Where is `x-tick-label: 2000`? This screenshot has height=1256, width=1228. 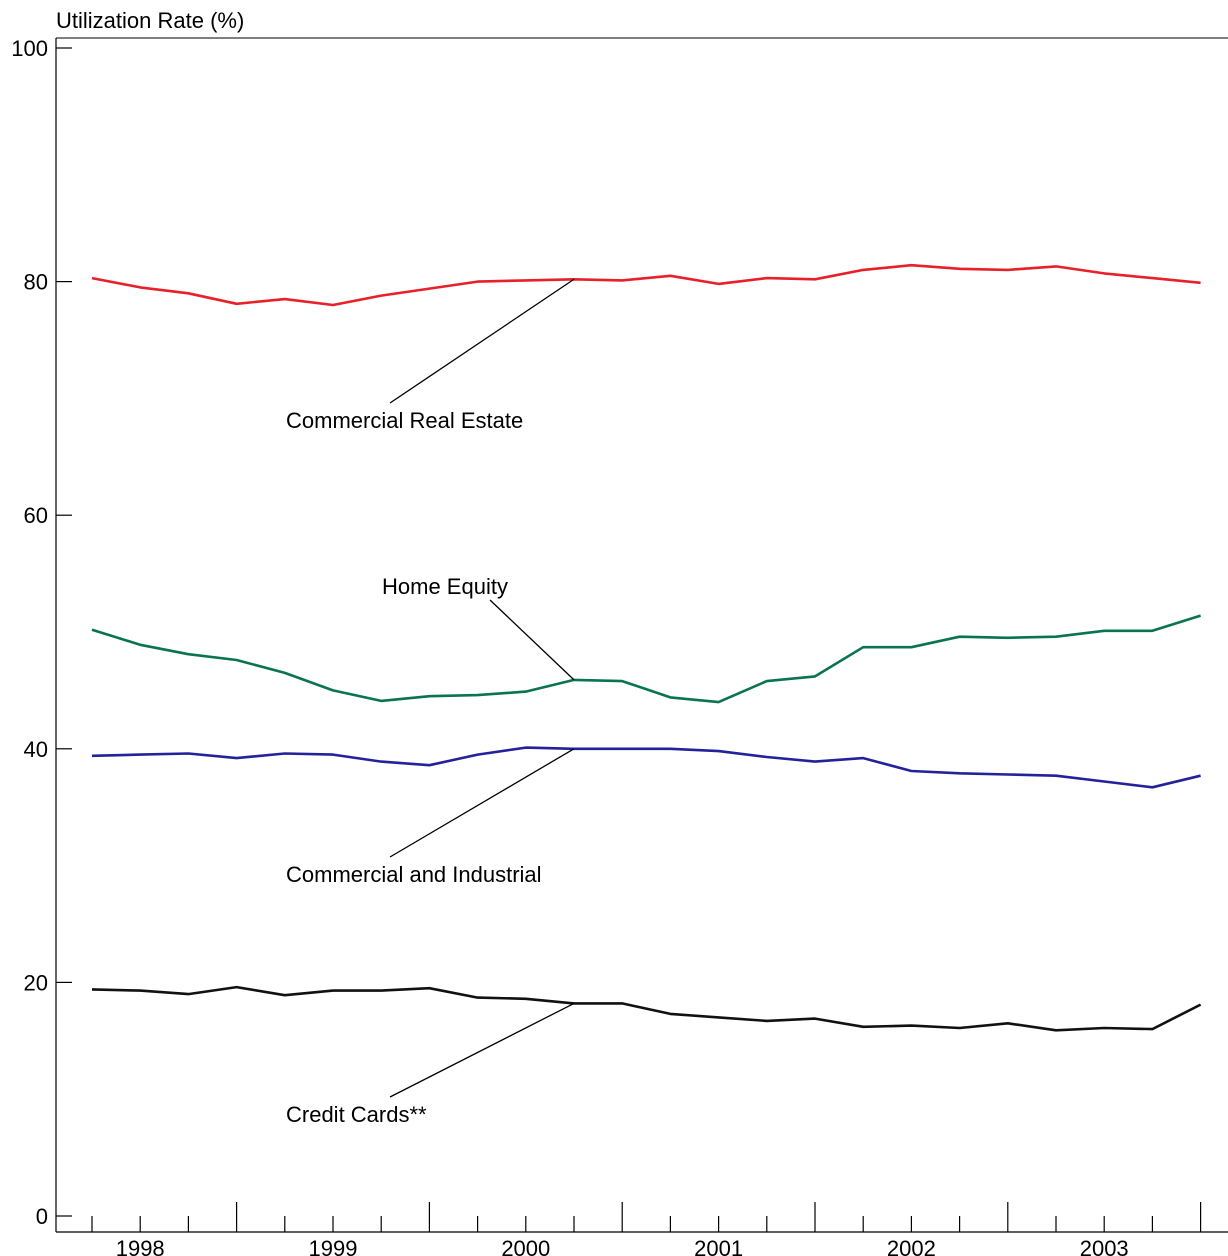
x-tick-label: 2000 is located at coordinates (525, 1246).